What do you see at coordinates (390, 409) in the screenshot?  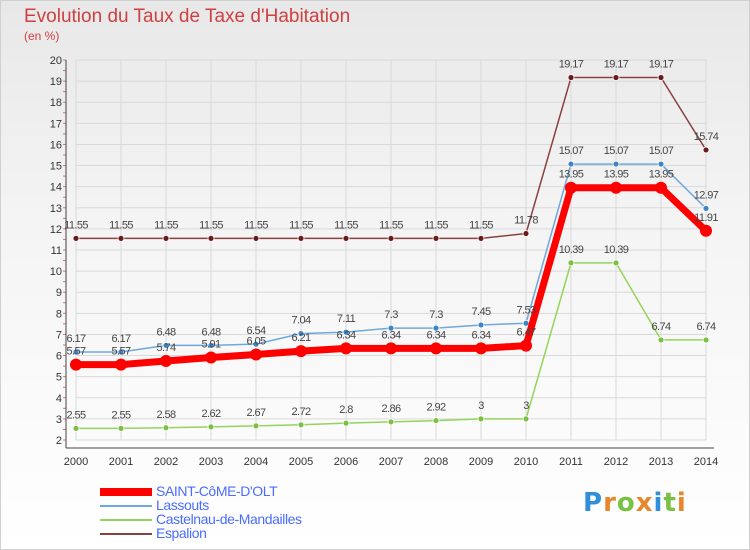 I see `data-label: 2.86` at bounding box center [390, 409].